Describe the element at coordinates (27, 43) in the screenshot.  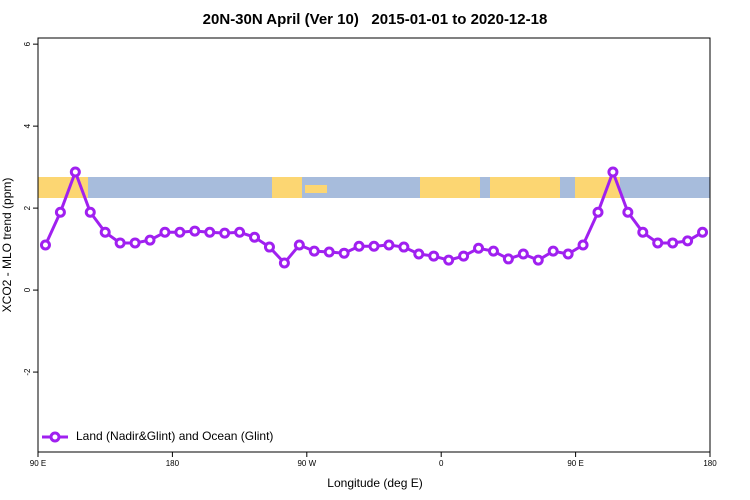
I see `y-tick-label: 6` at that location.